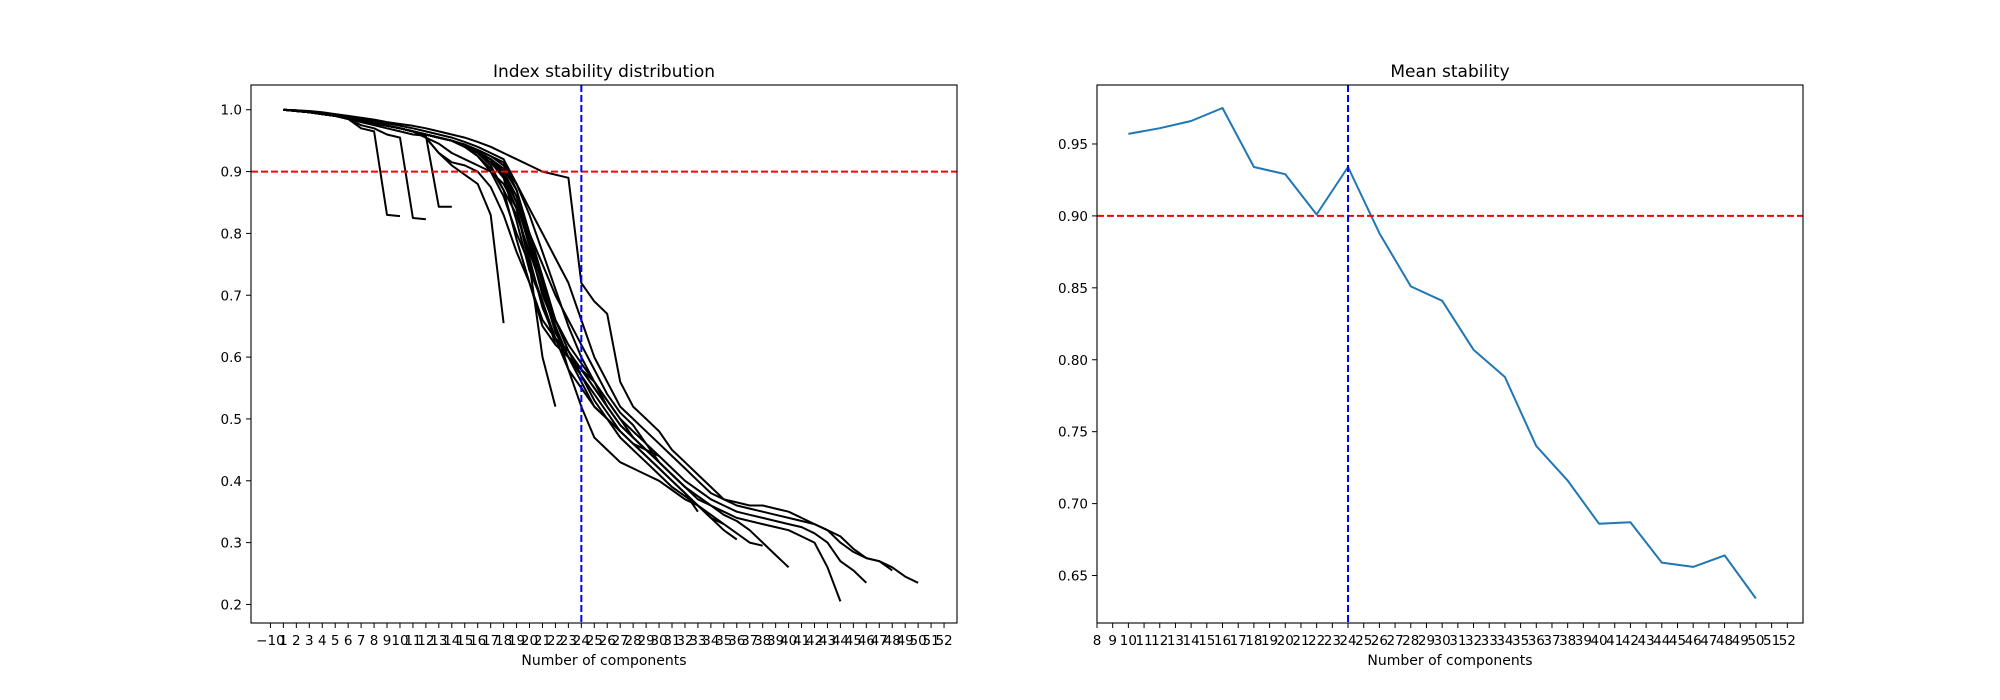 The height and width of the screenshot is (700, 2000). Describe the element at coordinates (283, 641) in the screenshot. I see `left-xtick-label: 1` at that location.